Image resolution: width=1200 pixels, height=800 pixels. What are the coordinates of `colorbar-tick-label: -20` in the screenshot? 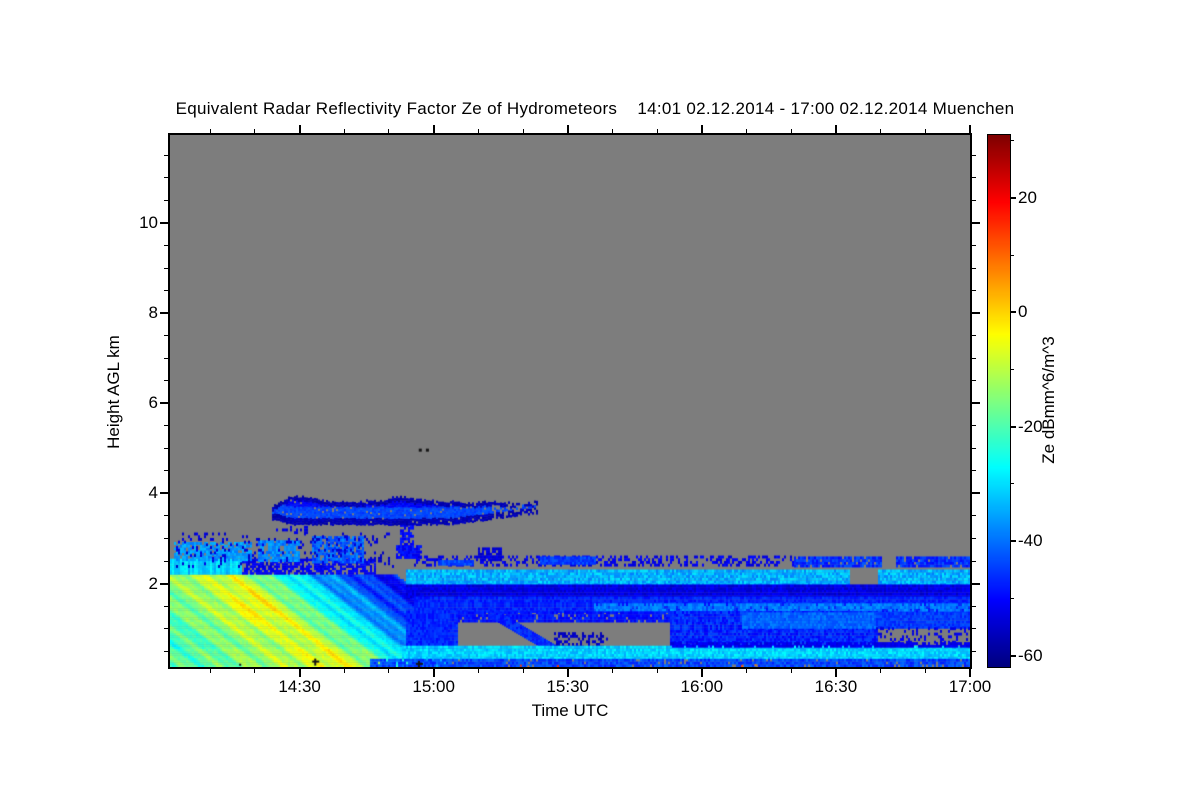 It's located at (1030, 426).